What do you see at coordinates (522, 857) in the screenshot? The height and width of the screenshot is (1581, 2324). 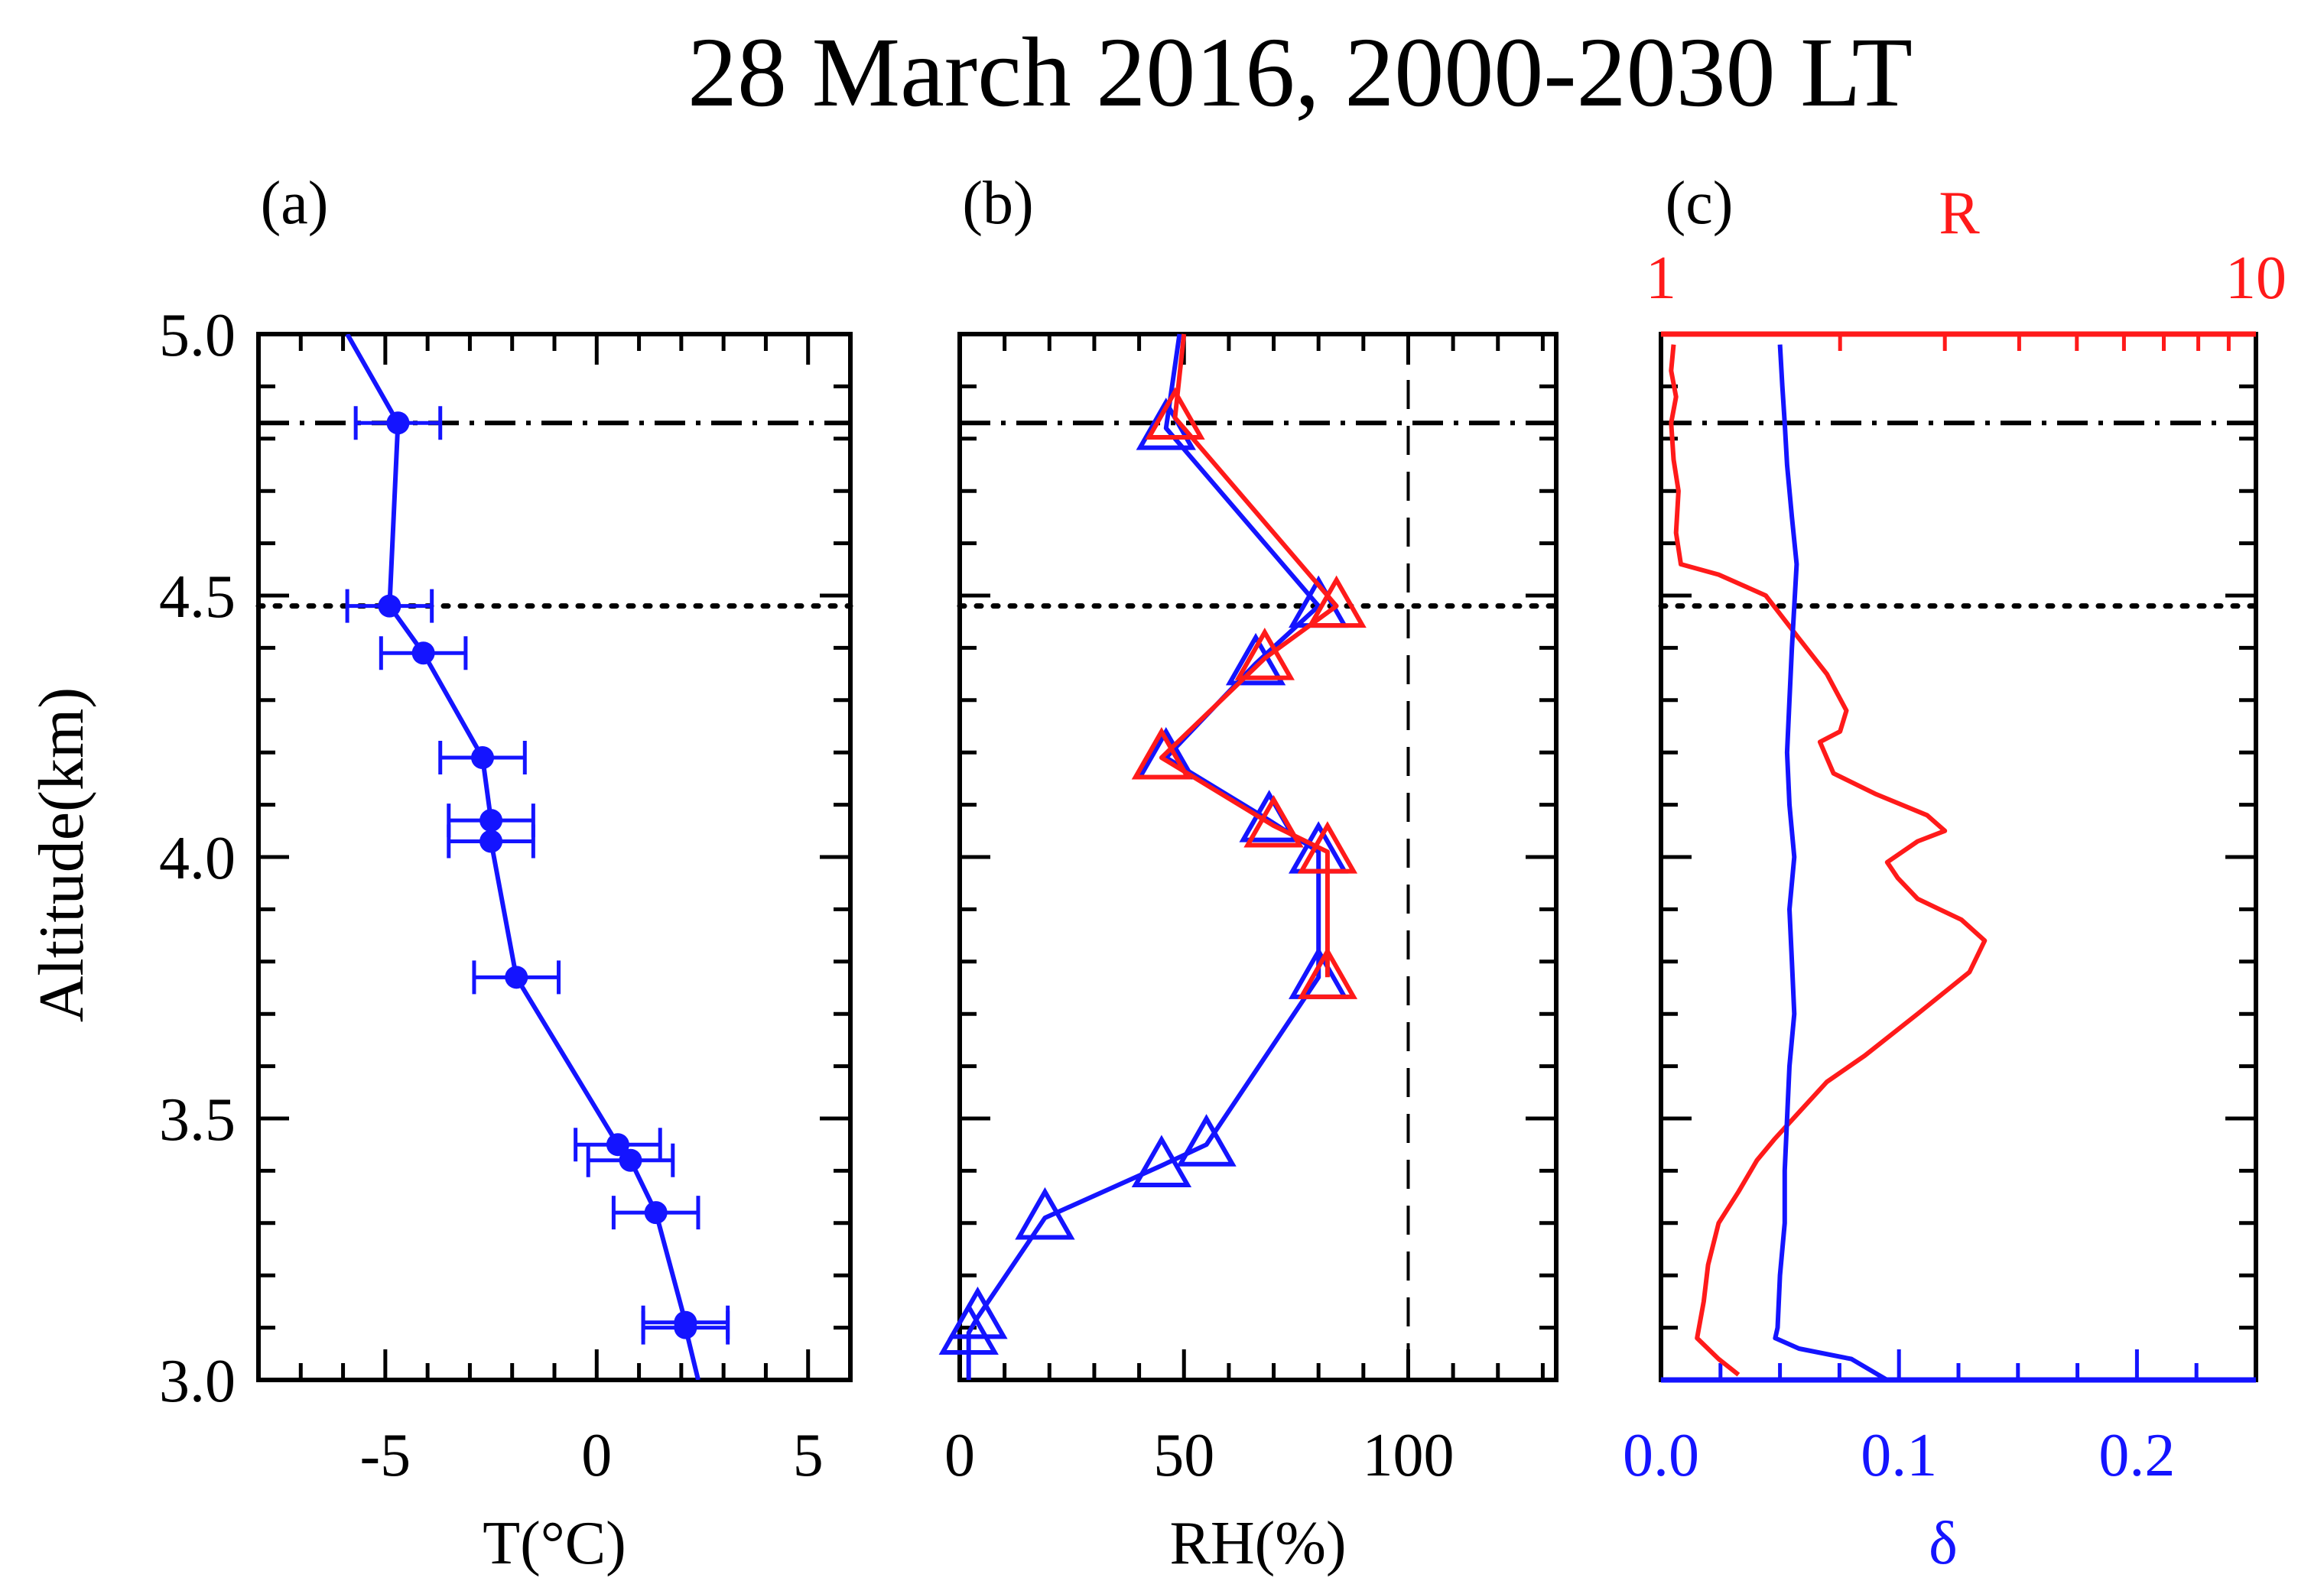 I see `temperature-line` at bounding box center [522, 857].